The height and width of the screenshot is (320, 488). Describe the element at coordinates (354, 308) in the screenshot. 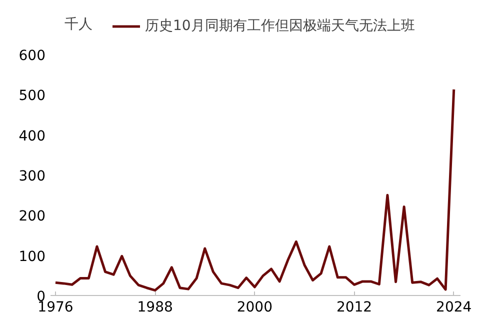

I see `x-tick-label: 2012` at that location.